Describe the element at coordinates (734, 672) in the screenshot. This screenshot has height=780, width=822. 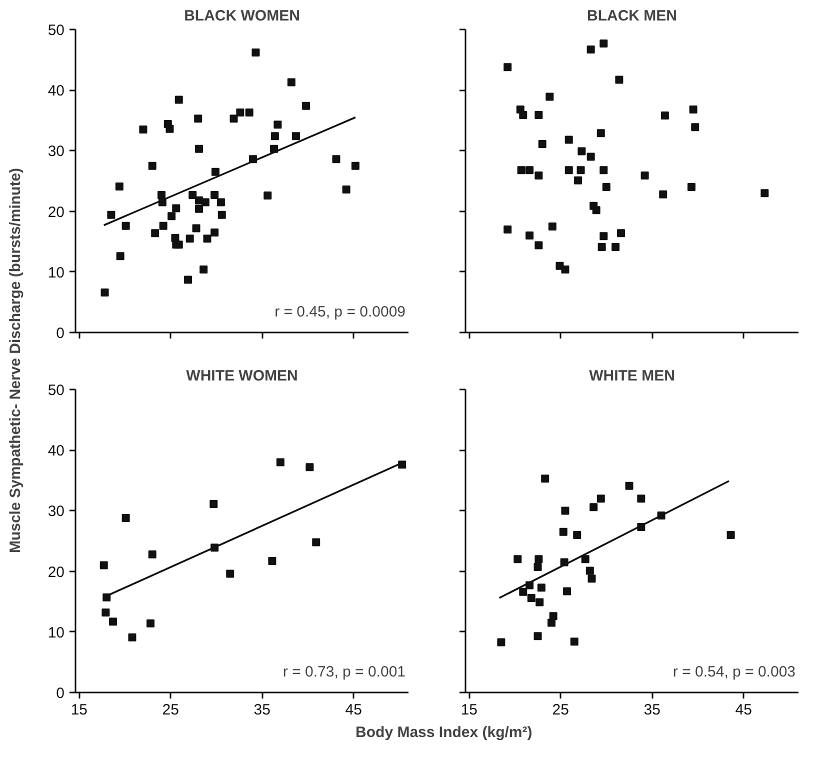
I see `annotation: r = 0.54, p = 0.003` at that location.